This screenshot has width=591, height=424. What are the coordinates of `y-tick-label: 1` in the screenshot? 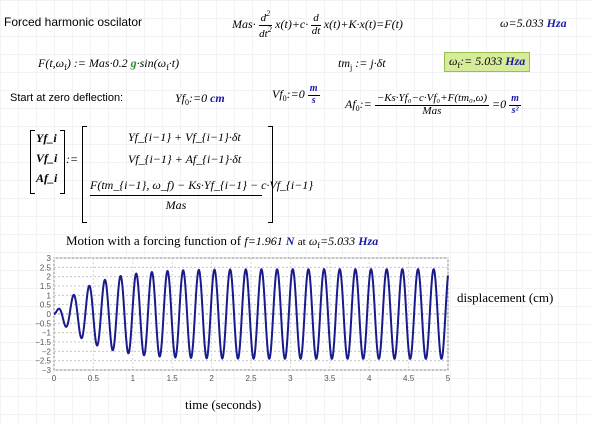 It's located at (49, 295).